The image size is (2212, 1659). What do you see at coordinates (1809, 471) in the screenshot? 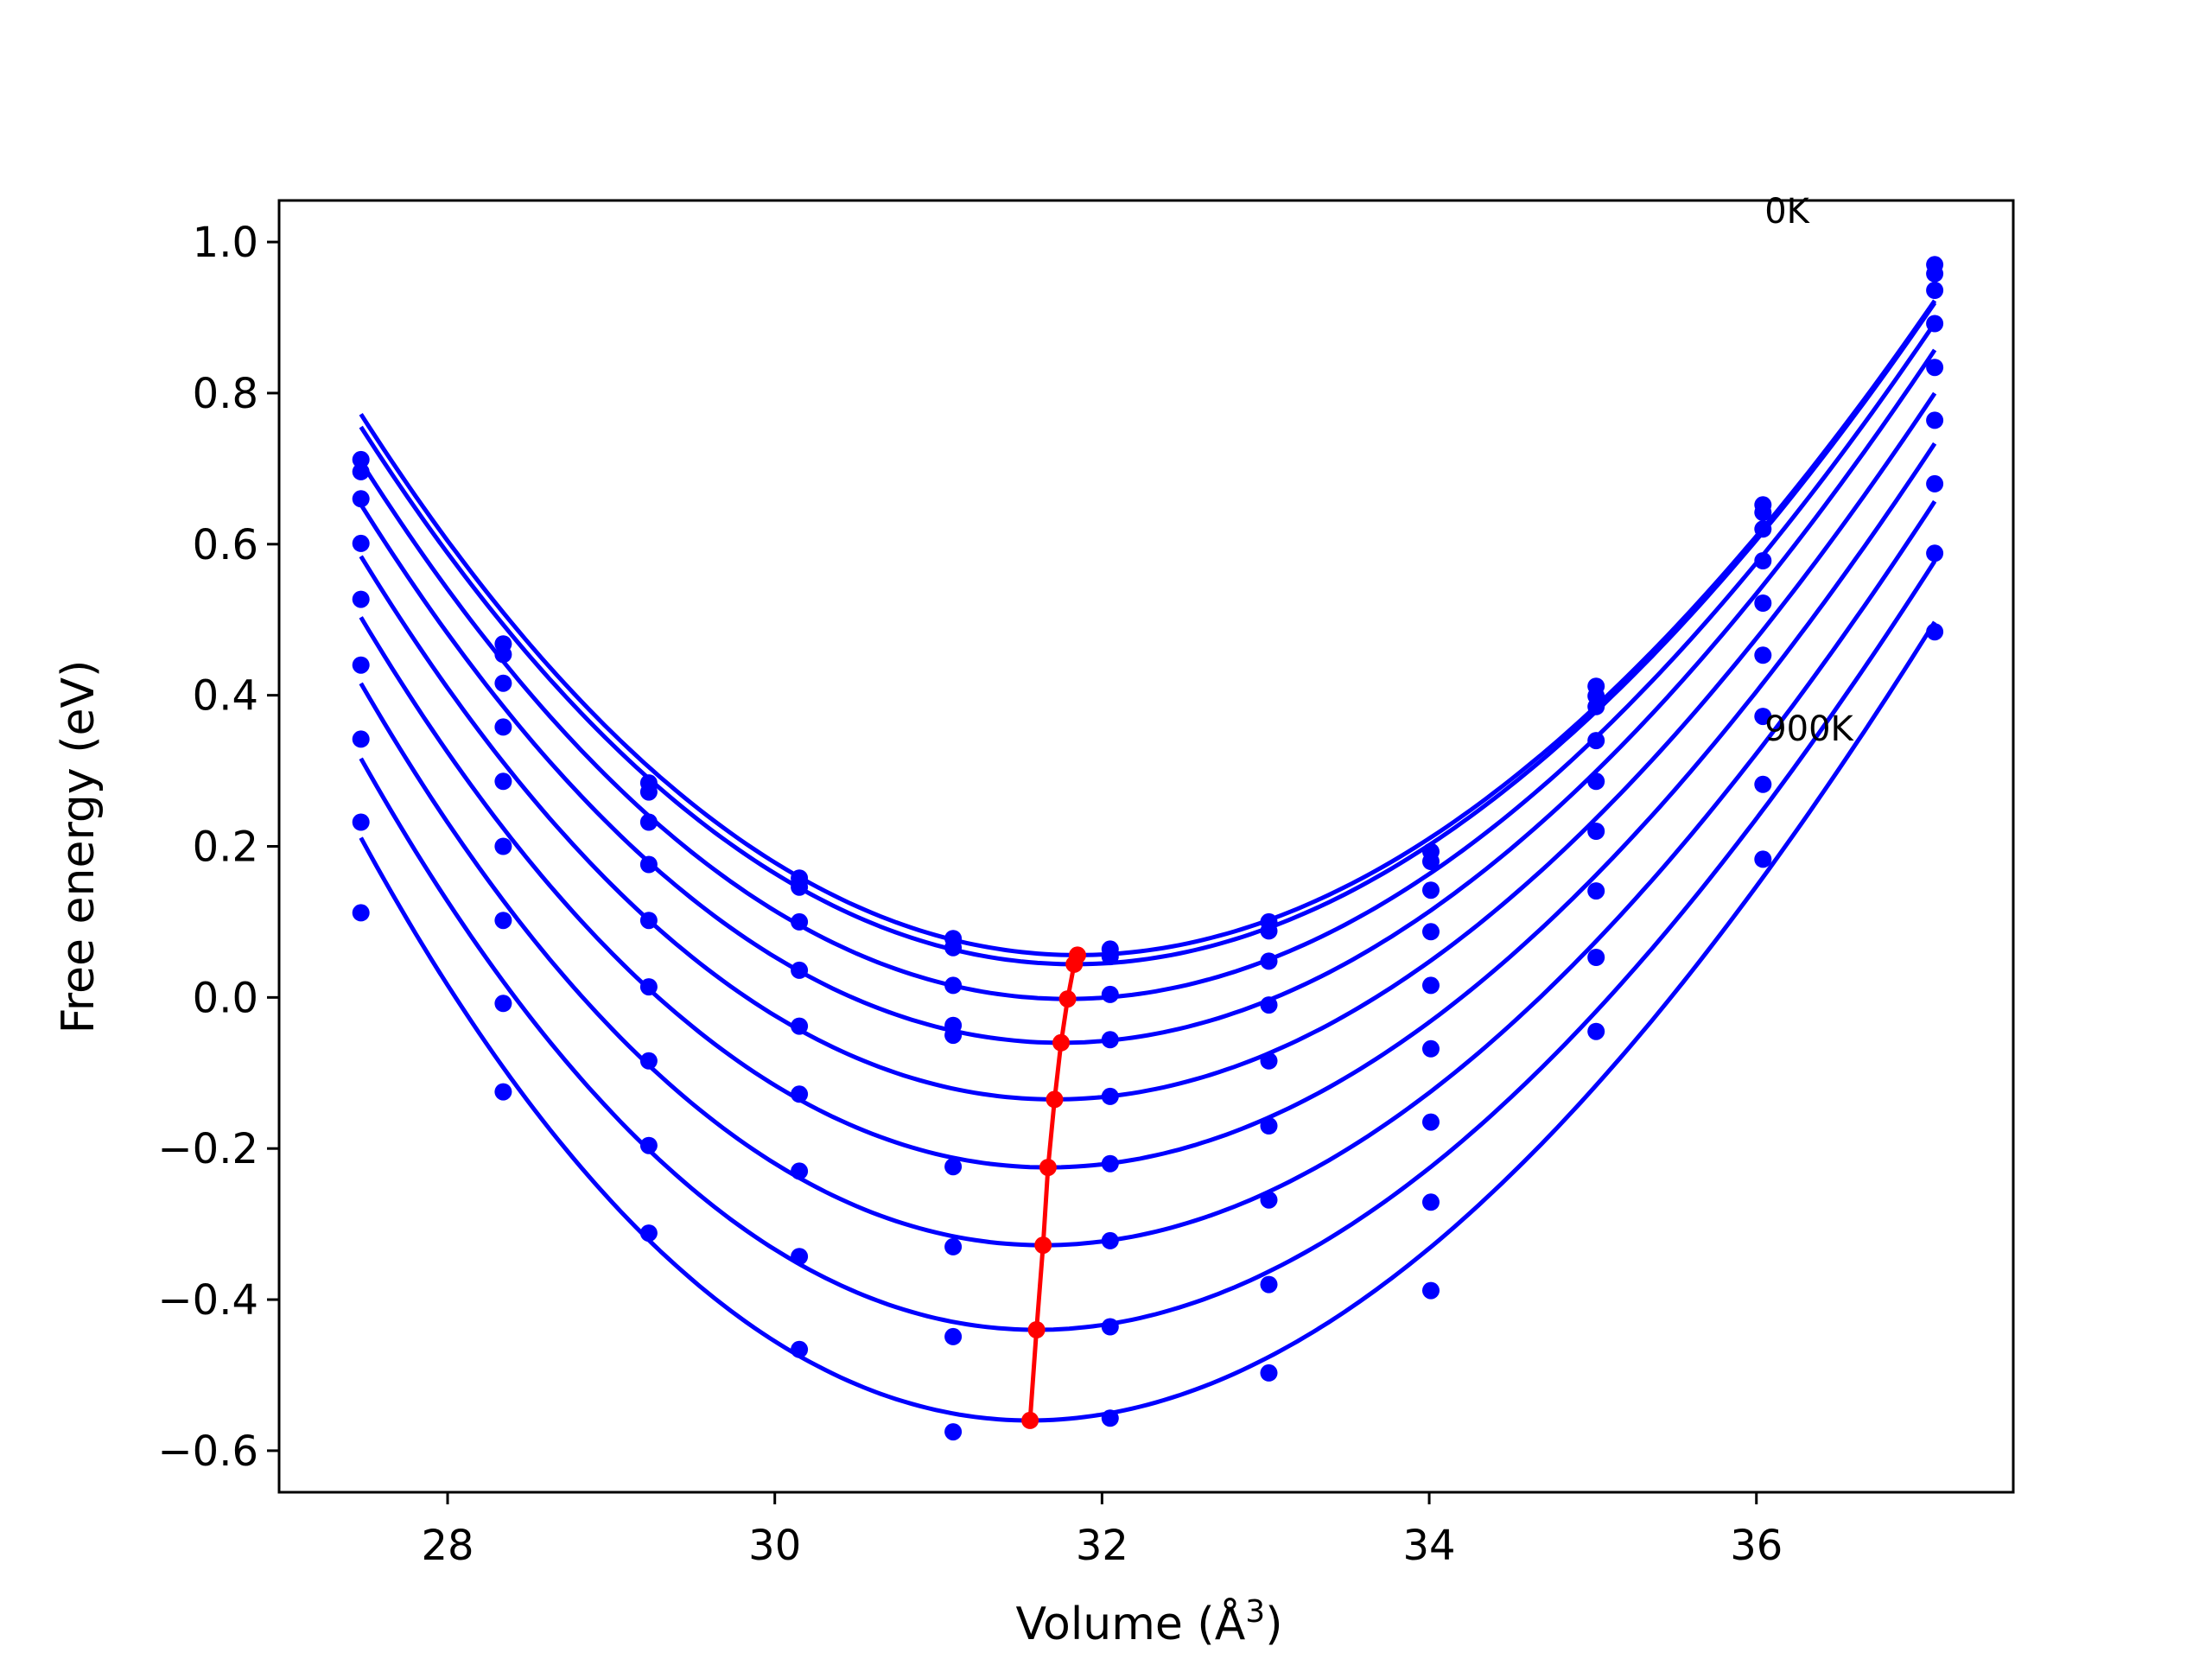
I see `annotations: 0K 900K` at bounding box center [1809, 471].